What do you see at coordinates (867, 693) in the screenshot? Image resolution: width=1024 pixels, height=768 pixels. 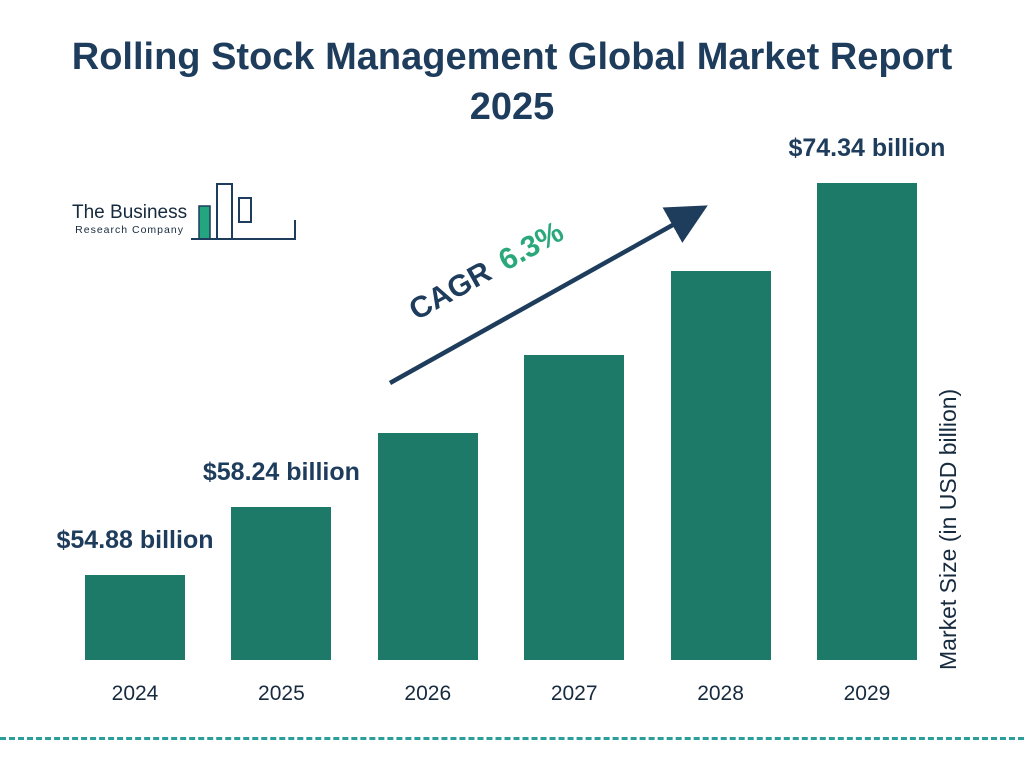 I see `x-axis-tick-2029: 2029` at bounding box center [867, 693].